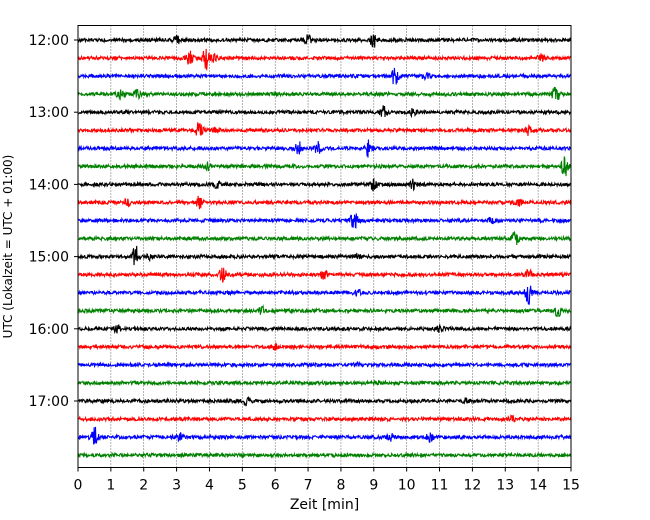 Image resolution: width=650 pixels, height=520 pixels. What do you see at coordinates (143, 486) in the screenshot?
I see `x-tick-label: 2` at bounding box center [143, 486].